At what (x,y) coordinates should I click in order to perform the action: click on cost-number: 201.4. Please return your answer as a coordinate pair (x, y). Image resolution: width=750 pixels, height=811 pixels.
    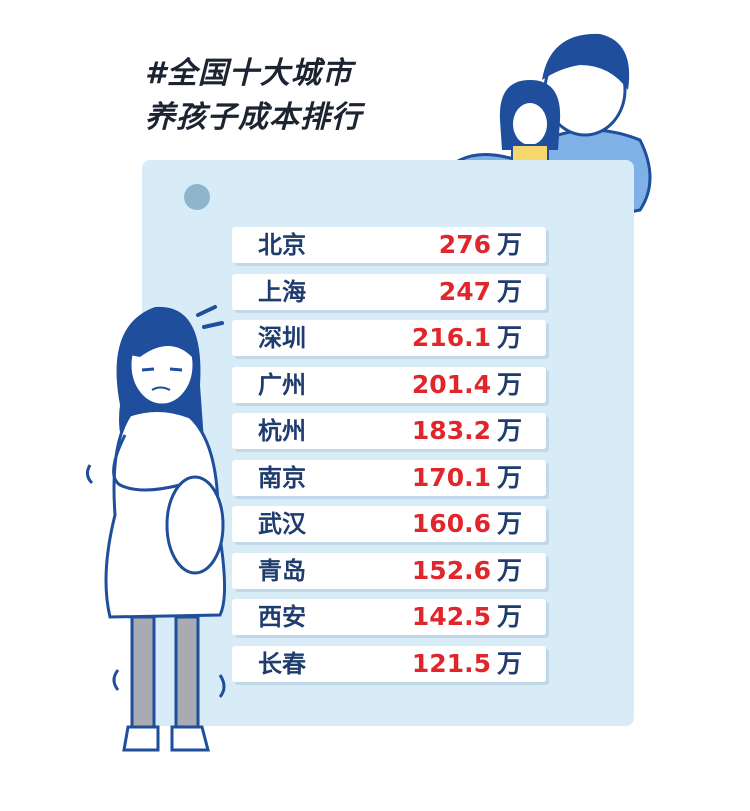
    Looking at the image, I should click on (451, 384).